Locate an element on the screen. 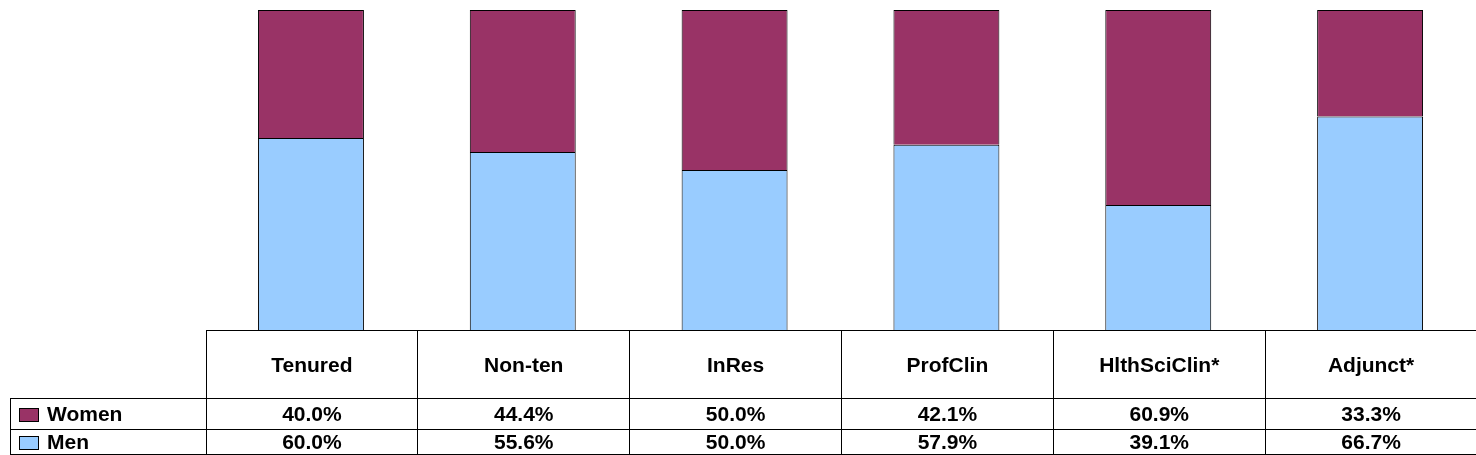  legend-label: Men is located at coordinates (68, 441).